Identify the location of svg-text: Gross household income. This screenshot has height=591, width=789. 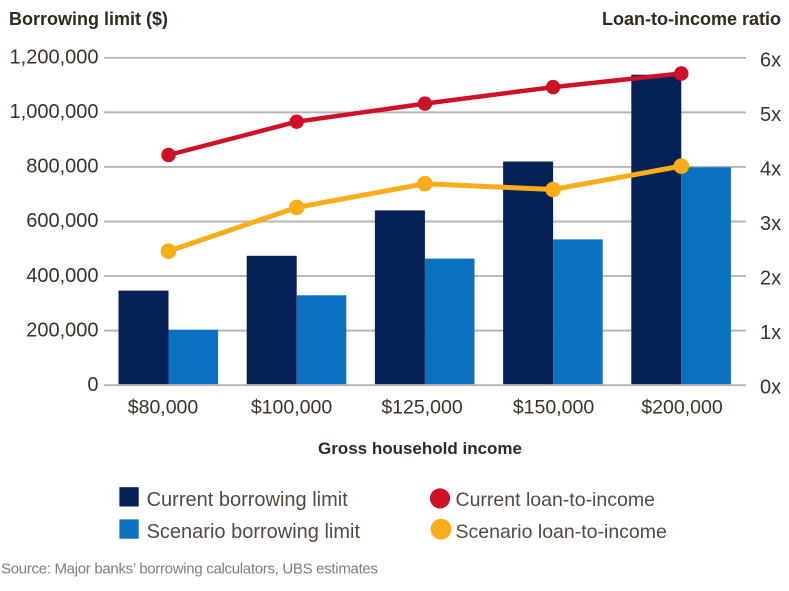
(420, 448).